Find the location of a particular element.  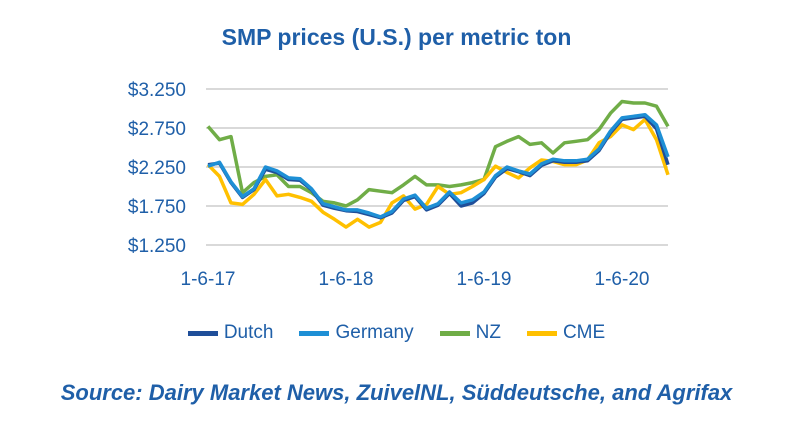

x-tick-label: 1-6-18 is located at coordinates (346, 279).